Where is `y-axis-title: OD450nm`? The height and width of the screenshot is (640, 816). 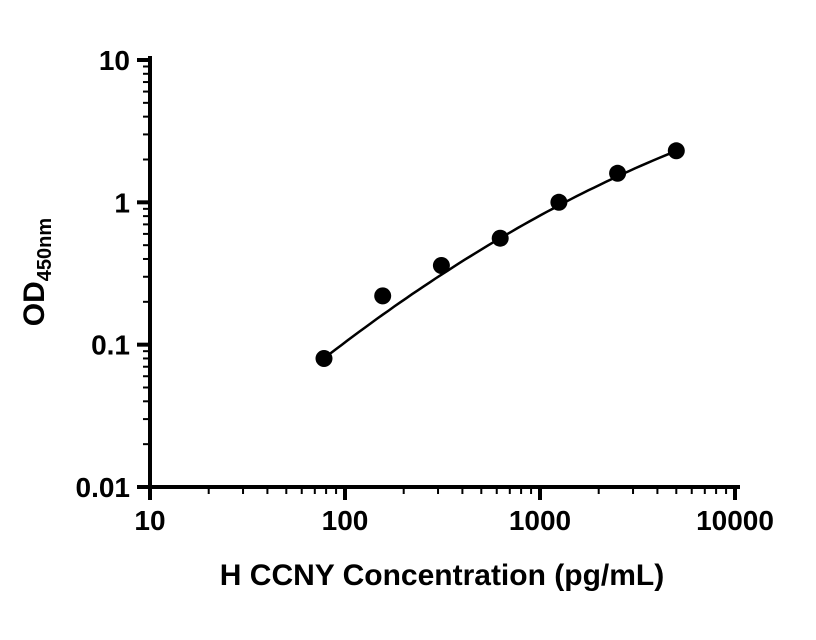 y-axis-title: OD450nm is located at coordinates (37, 272).